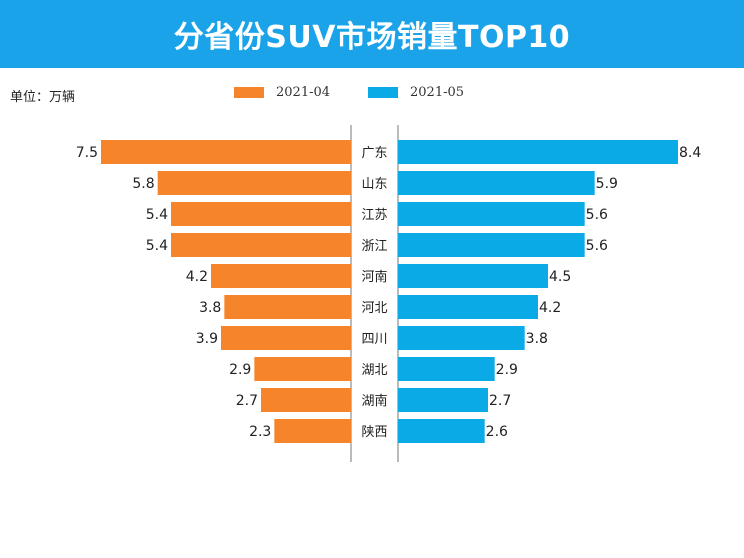 The height and width of the screenshot is (558, 744). Describe the element at coordinates (374, 432) in the screenshot. I see `category-label-陕西: 陕西` at that location.